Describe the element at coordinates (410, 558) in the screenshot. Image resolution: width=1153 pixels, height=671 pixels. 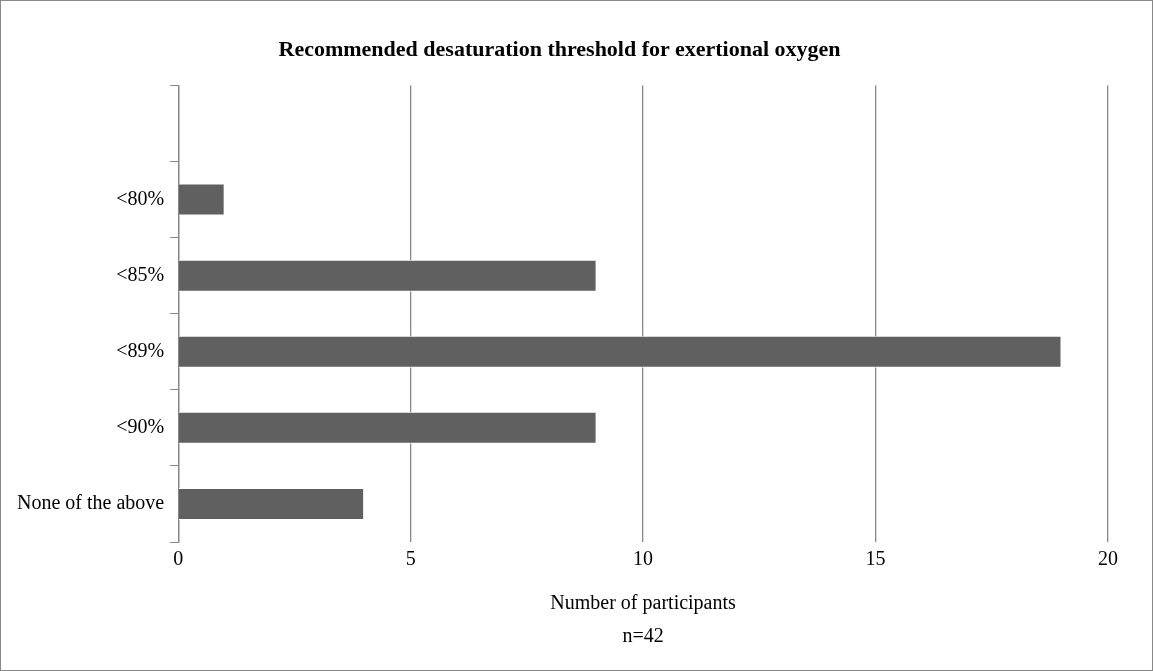
I see `x-tick-label: 5` at that location.